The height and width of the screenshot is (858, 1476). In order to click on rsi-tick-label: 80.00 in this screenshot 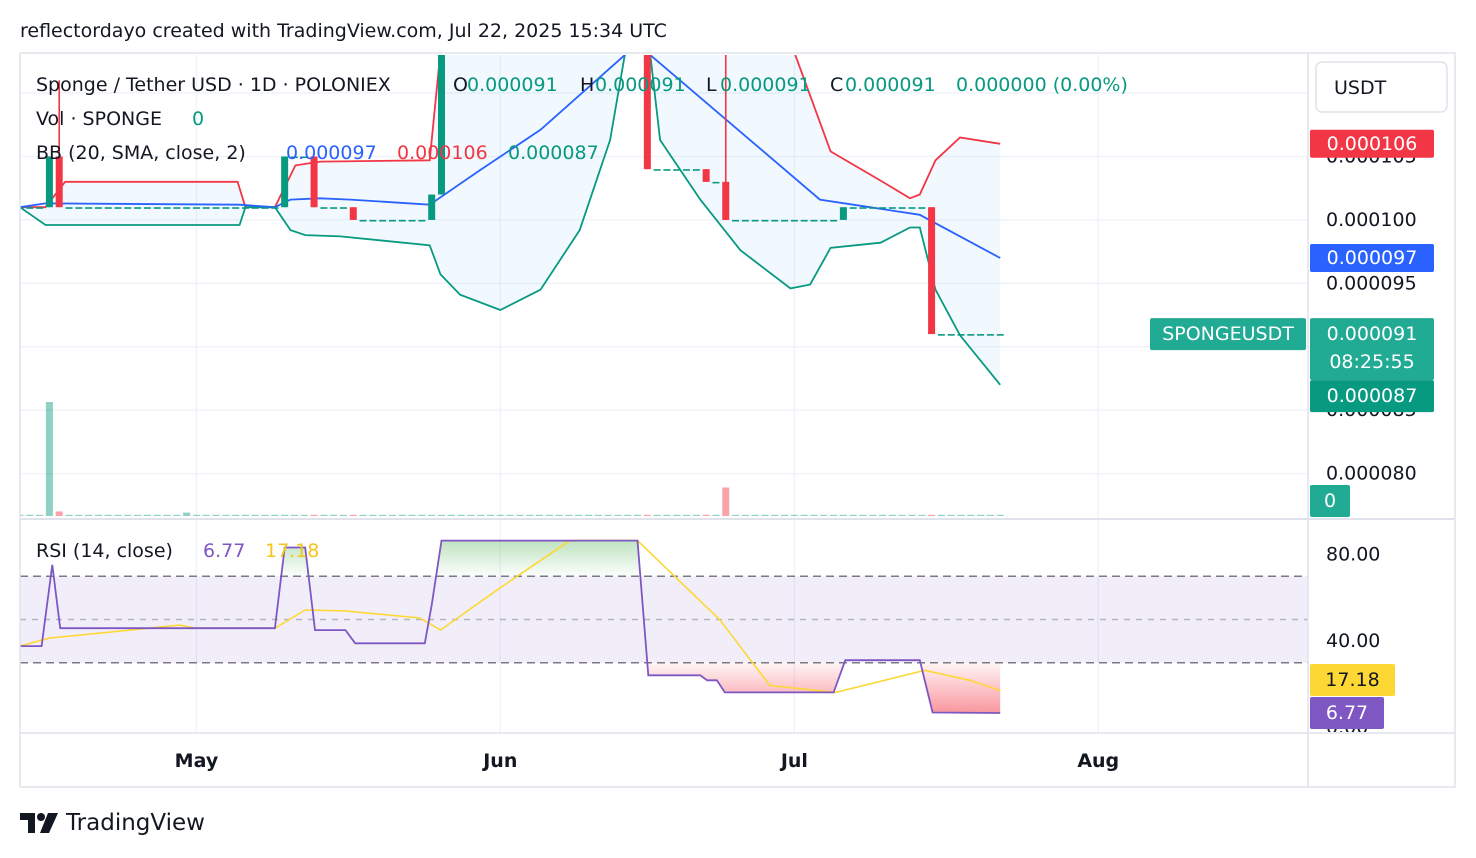, I will do `click(1353, 555)`.